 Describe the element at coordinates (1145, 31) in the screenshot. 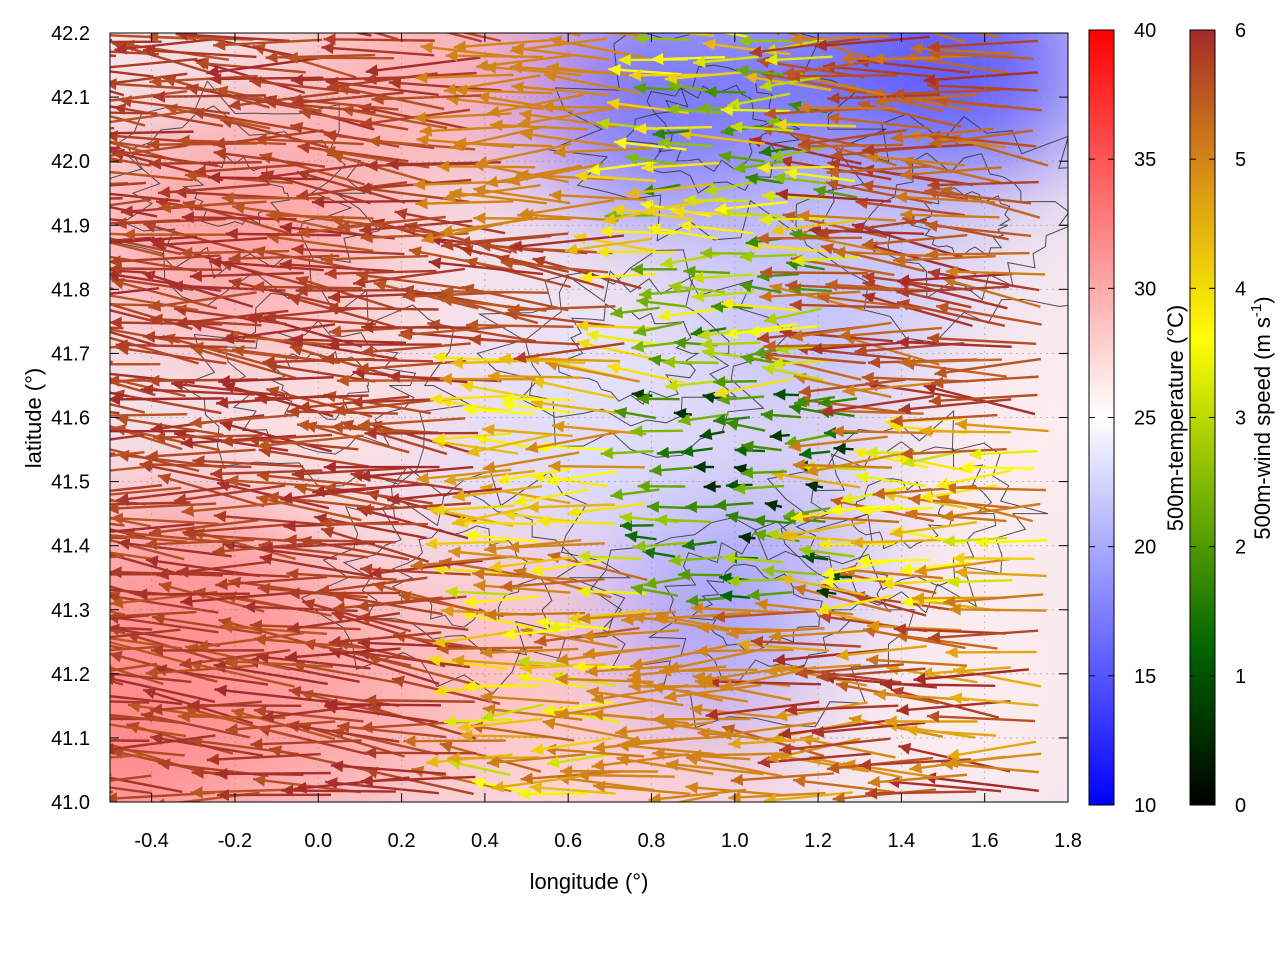

I see `colorbar-tick-label: 40` at that location.